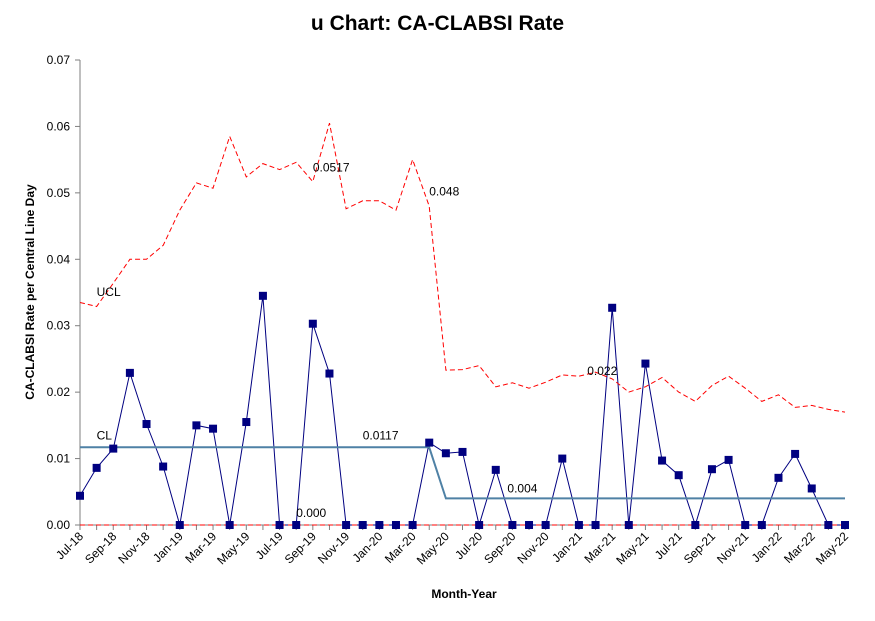 This screenshot has width=875, height=621. Describe the element at coordinates (331, 168) in the screenshot. I see `annotation-label: 0.0517` at that location.